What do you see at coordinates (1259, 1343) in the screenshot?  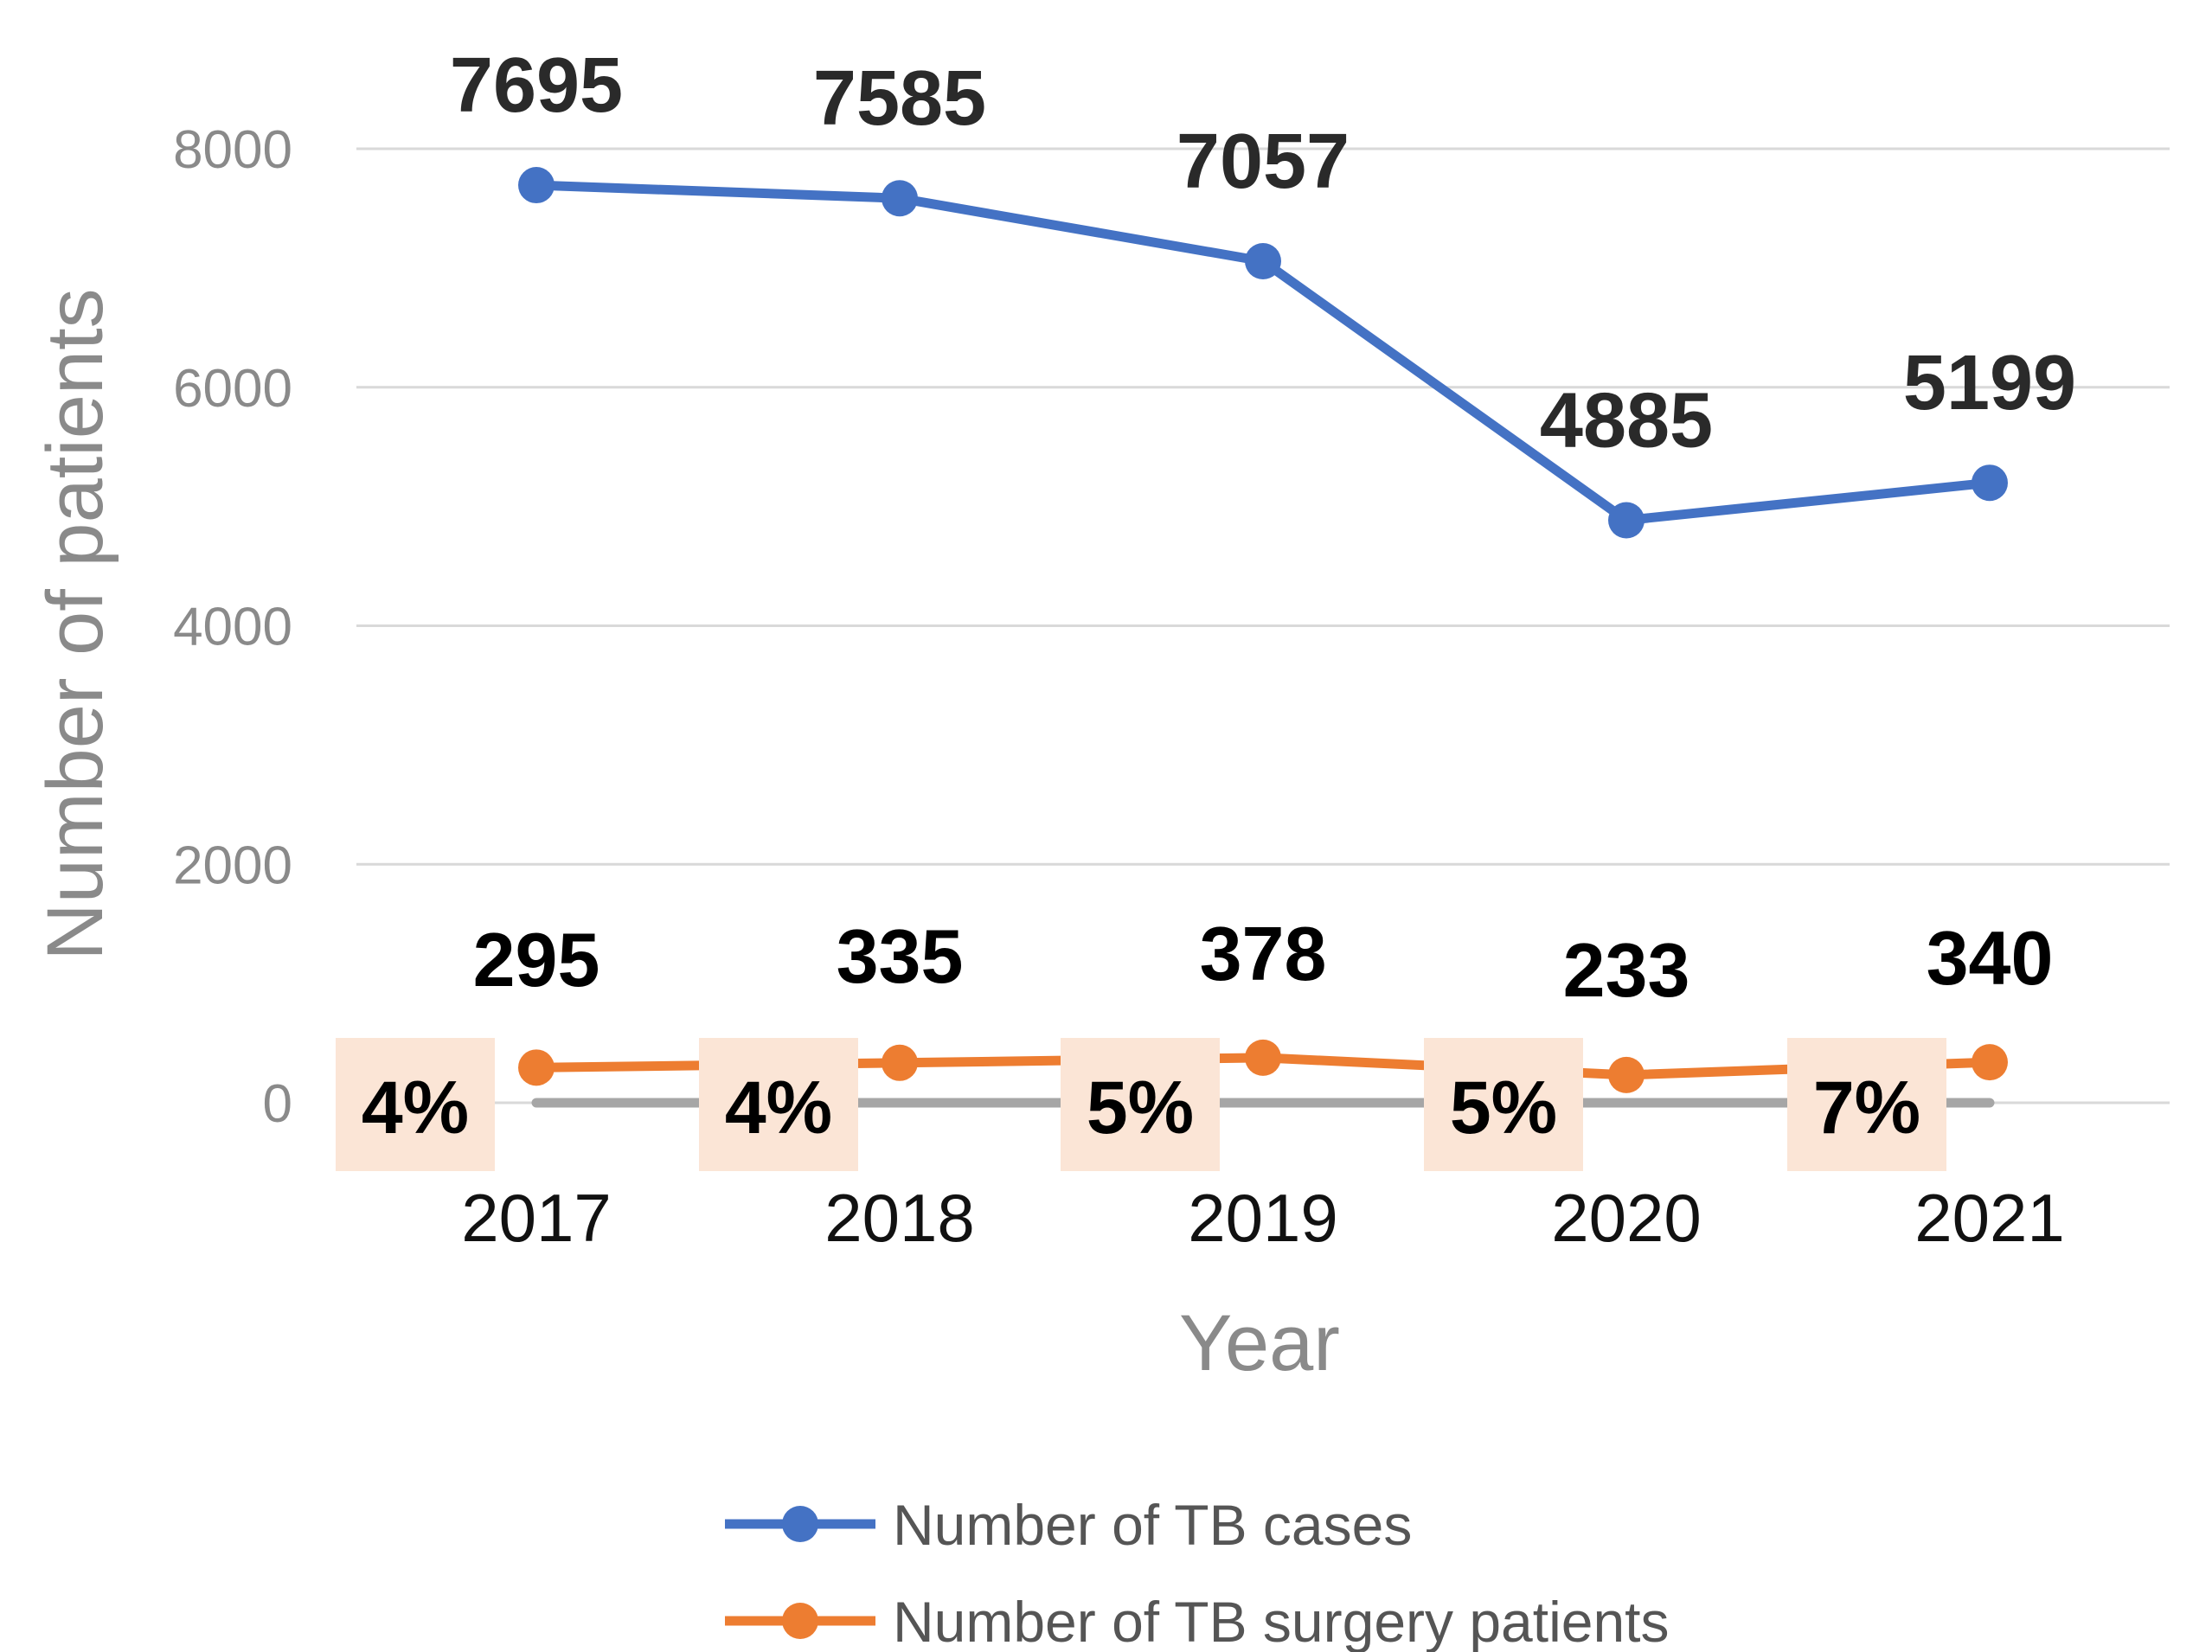 I see `x-axis-title: Year` at bounding box center [1259, 1343].